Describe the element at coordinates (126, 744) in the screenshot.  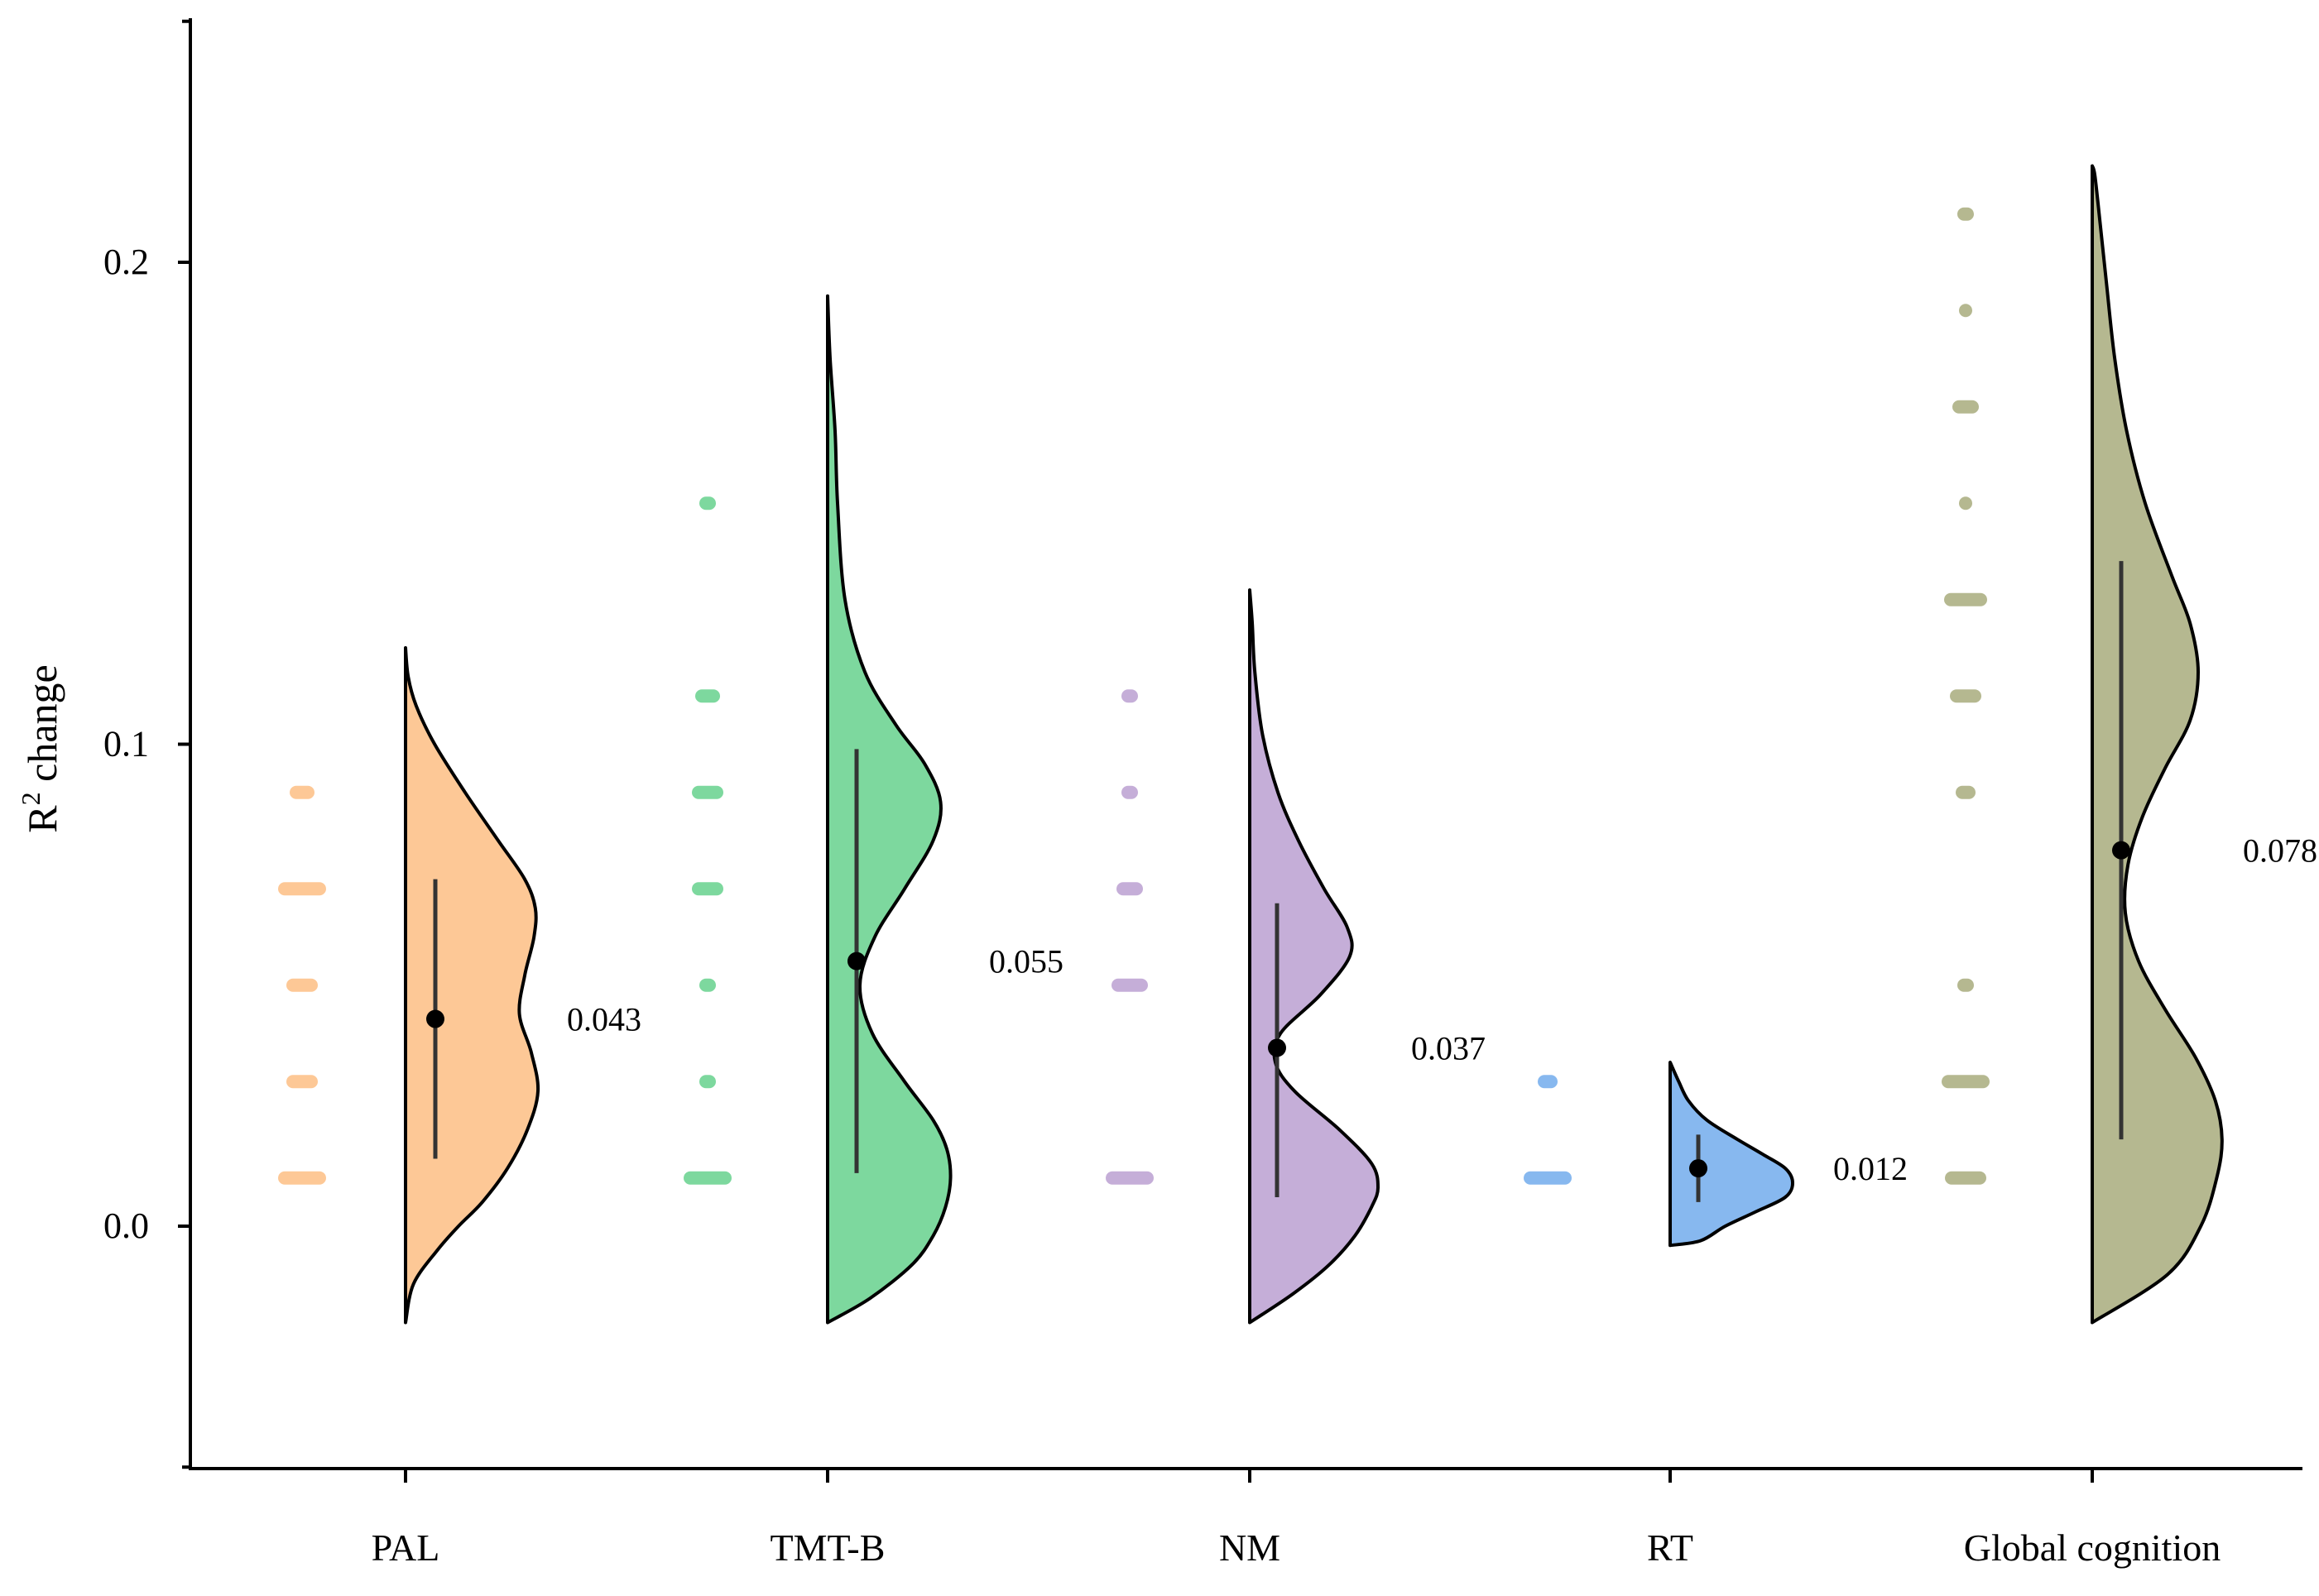
I see `y-tick-label: 0.1` at that location.